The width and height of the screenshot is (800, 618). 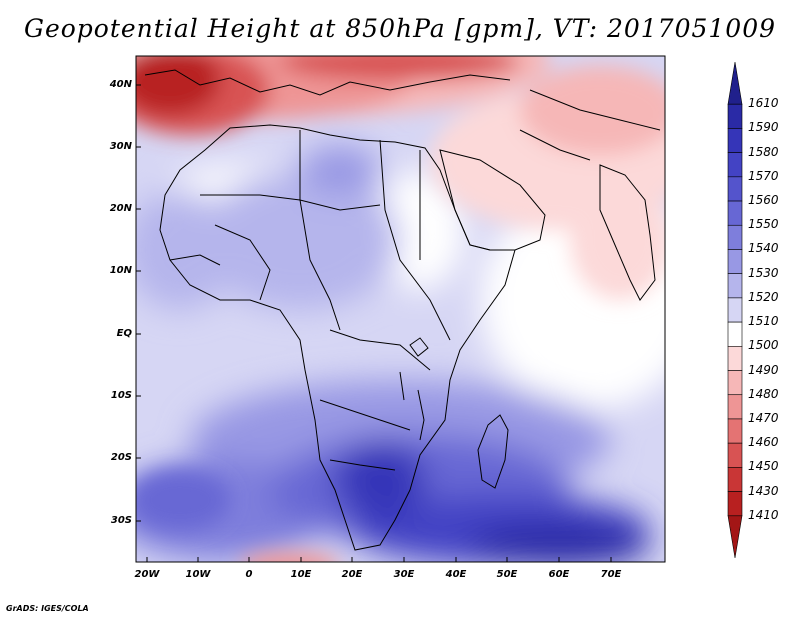 I want to click on colorbar-label: 1490, so click(x=763, y=369).